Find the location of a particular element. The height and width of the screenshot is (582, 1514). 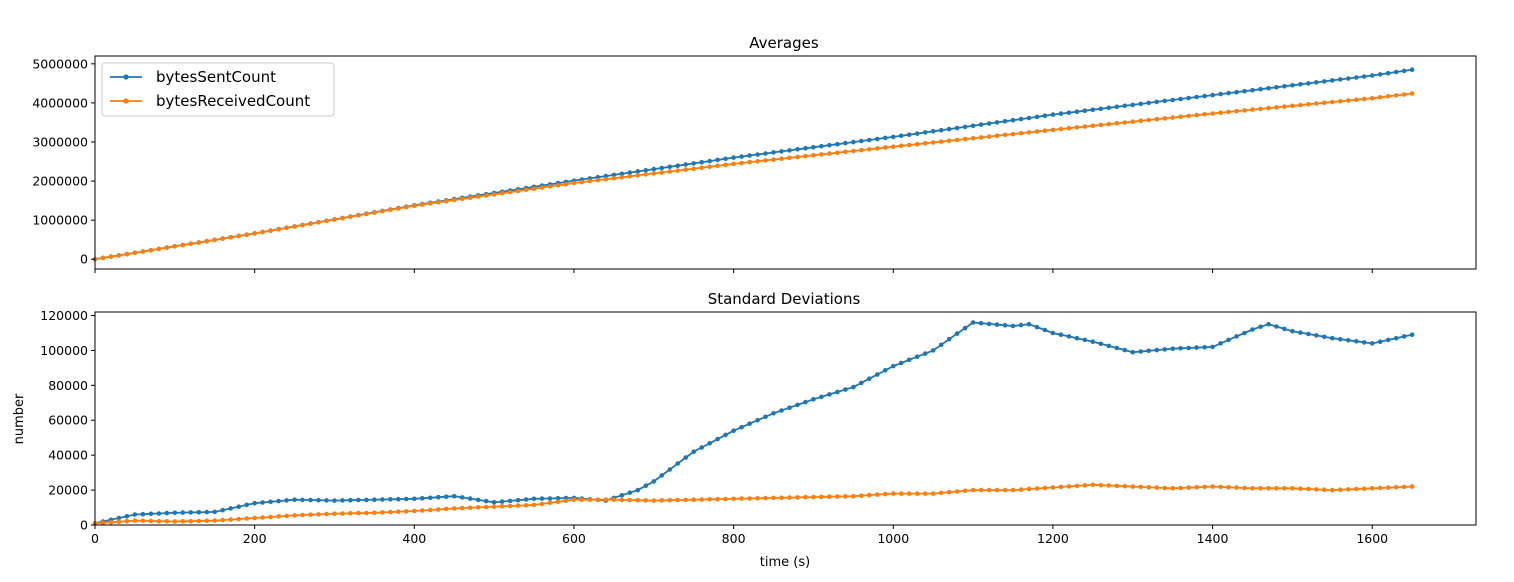

averages-y-axis: 0 1000000 2000000 3000000 4000000 5000000 is located at coordinates (63, 161).